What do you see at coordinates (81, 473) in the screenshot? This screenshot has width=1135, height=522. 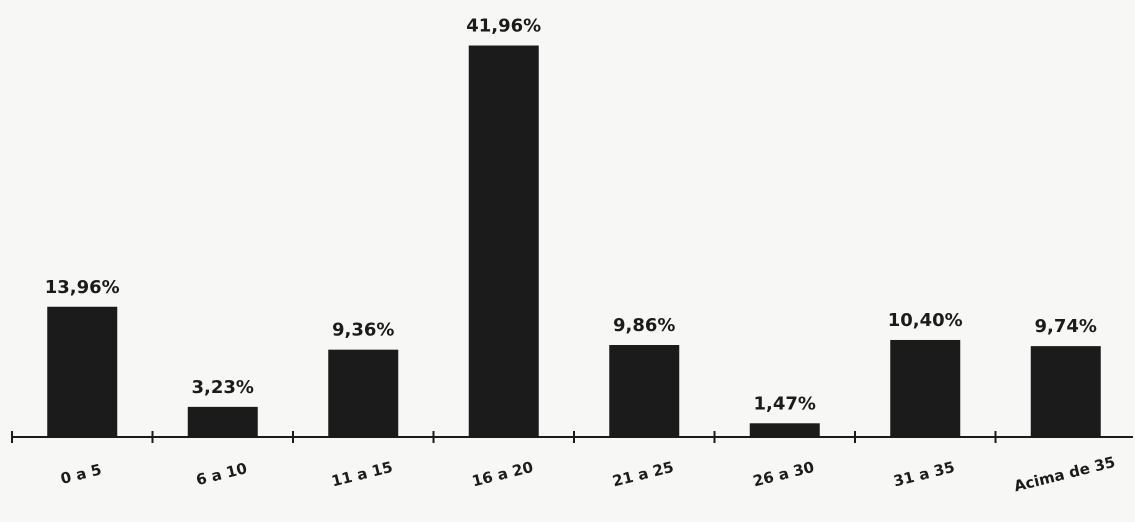 I see `category-label: 0 a 5` at bounding box center [81, 473].